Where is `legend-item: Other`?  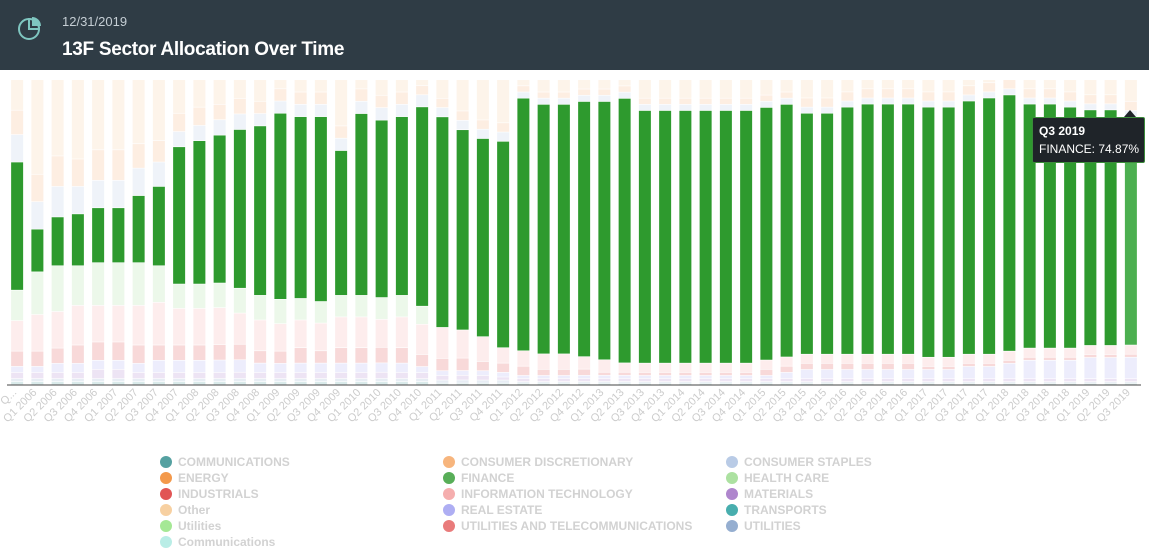
legend-item: Other is located at coordinates (185, 510).